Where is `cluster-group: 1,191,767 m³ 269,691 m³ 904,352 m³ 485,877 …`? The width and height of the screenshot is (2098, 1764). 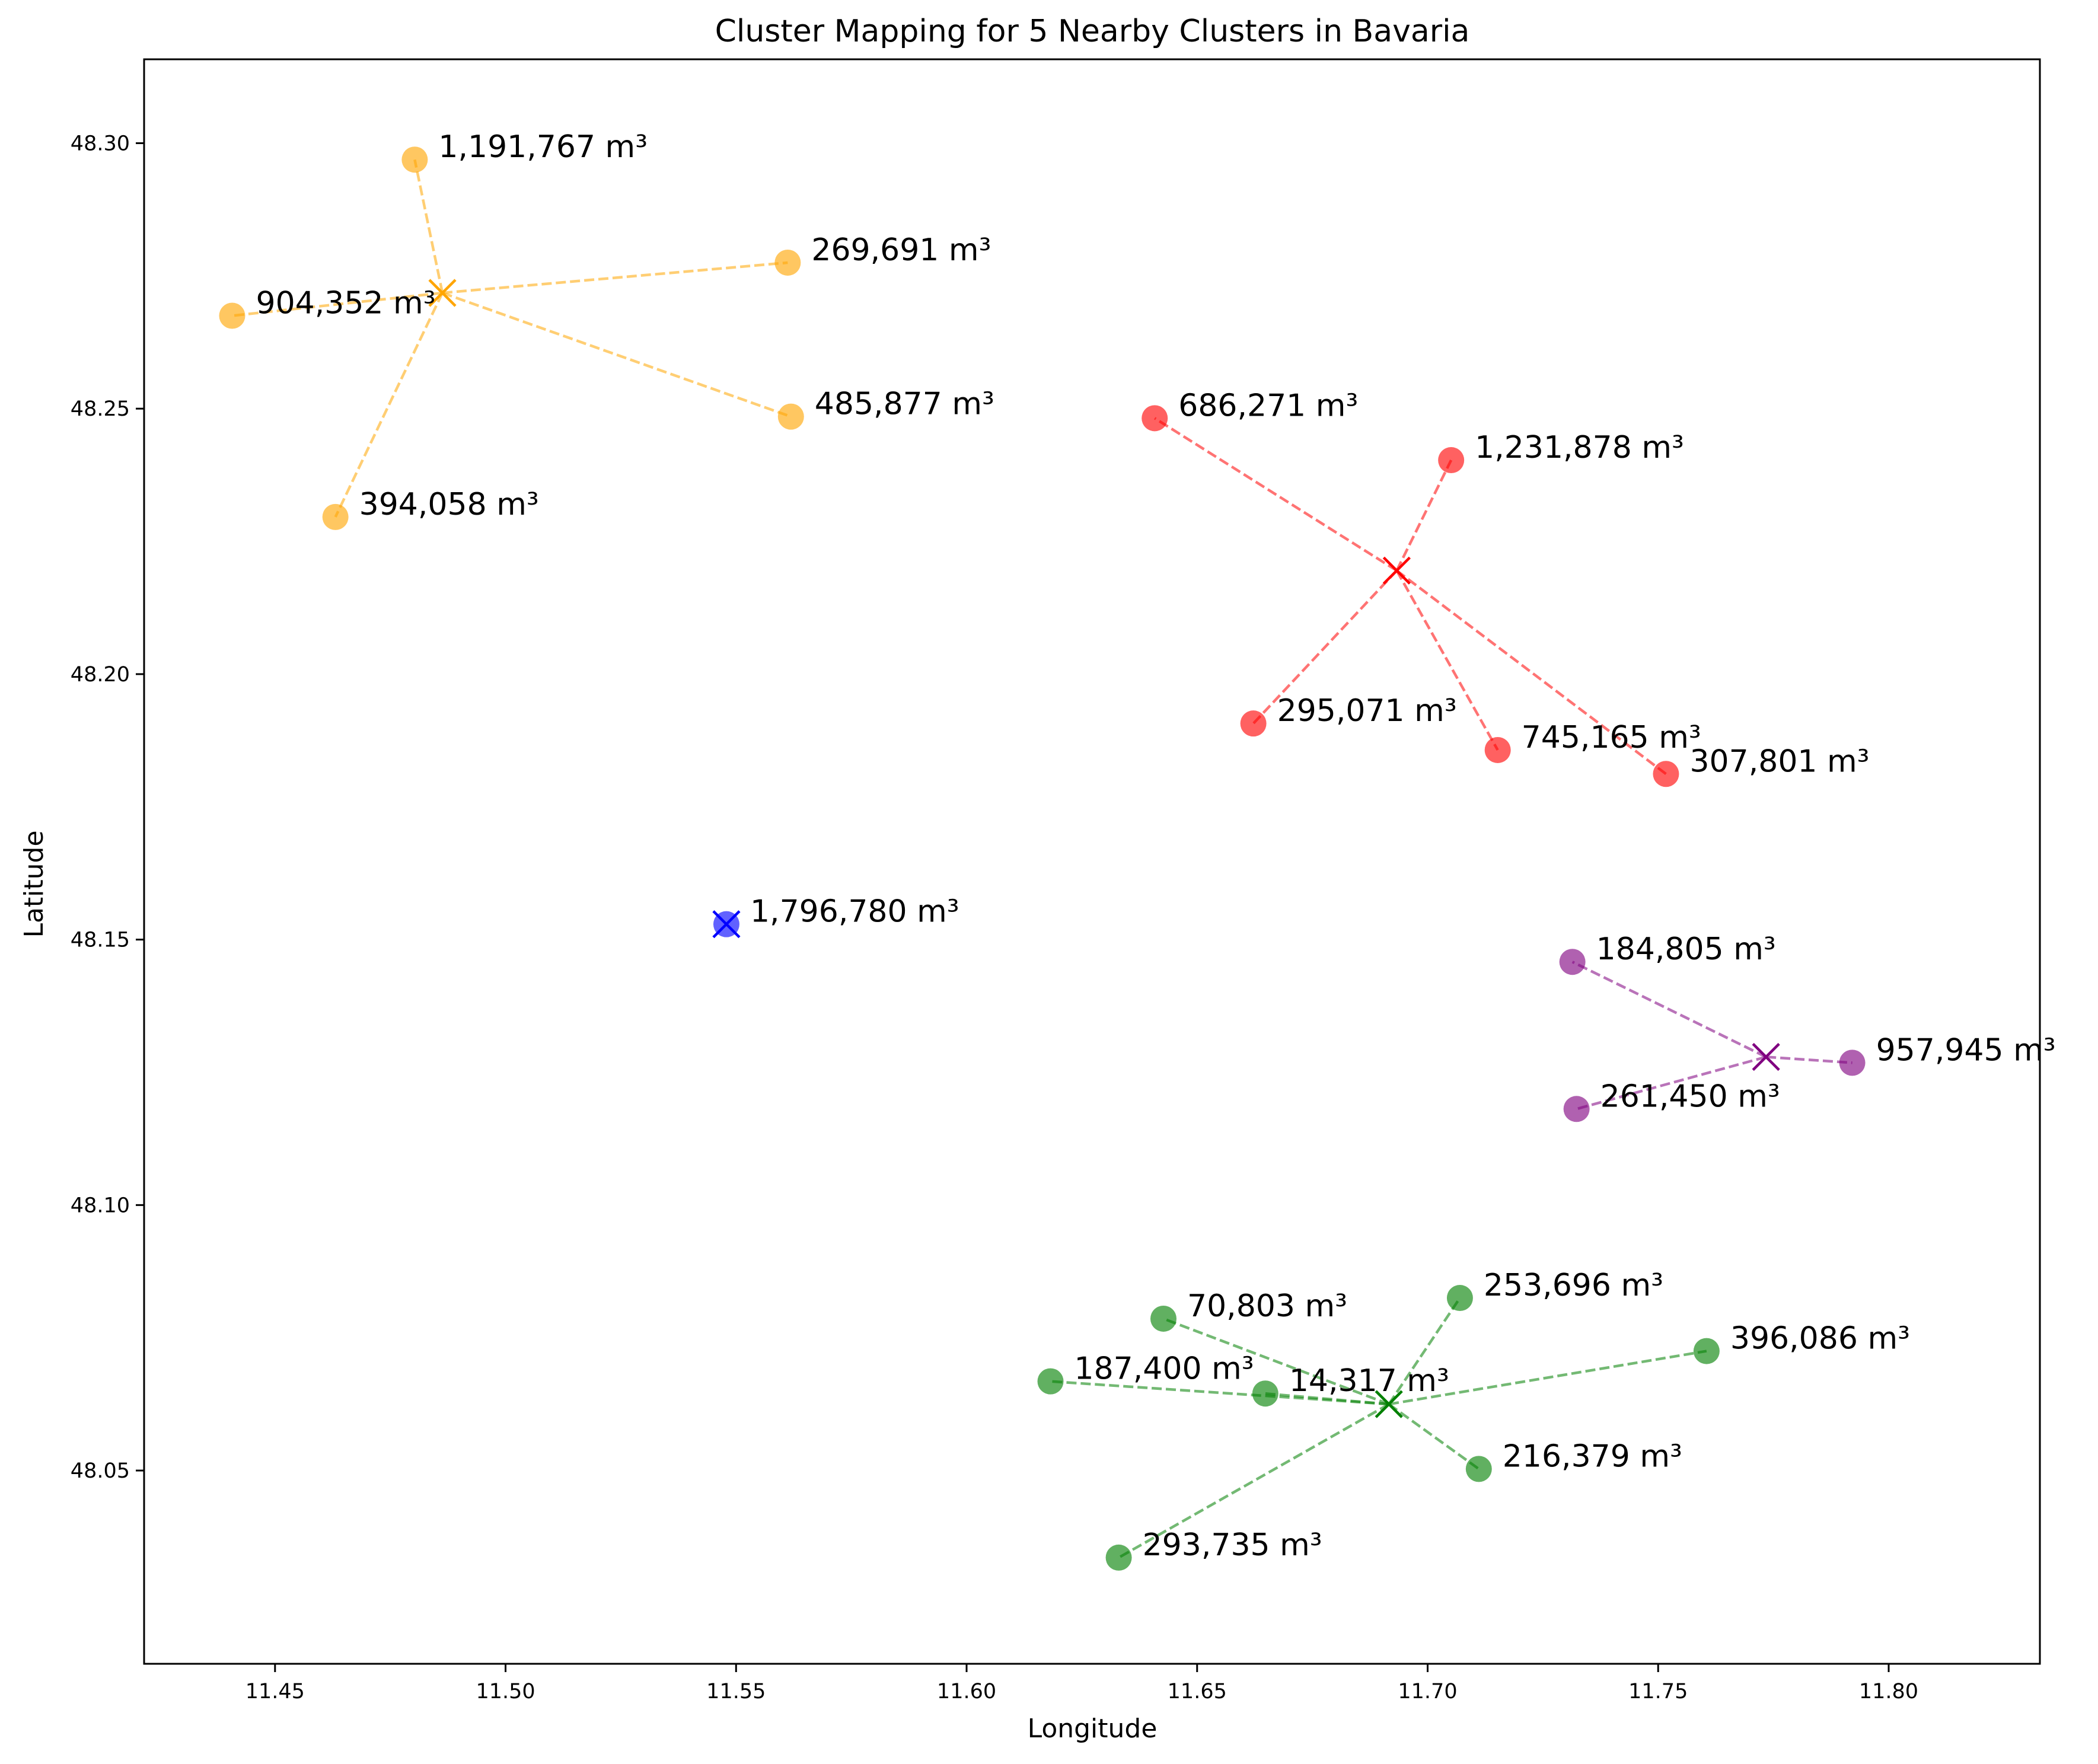 cluster-group: 1,191,767 m³ 269,691 m³ 904,352 m³ 485,877 … is located at coordinates (606, 329).